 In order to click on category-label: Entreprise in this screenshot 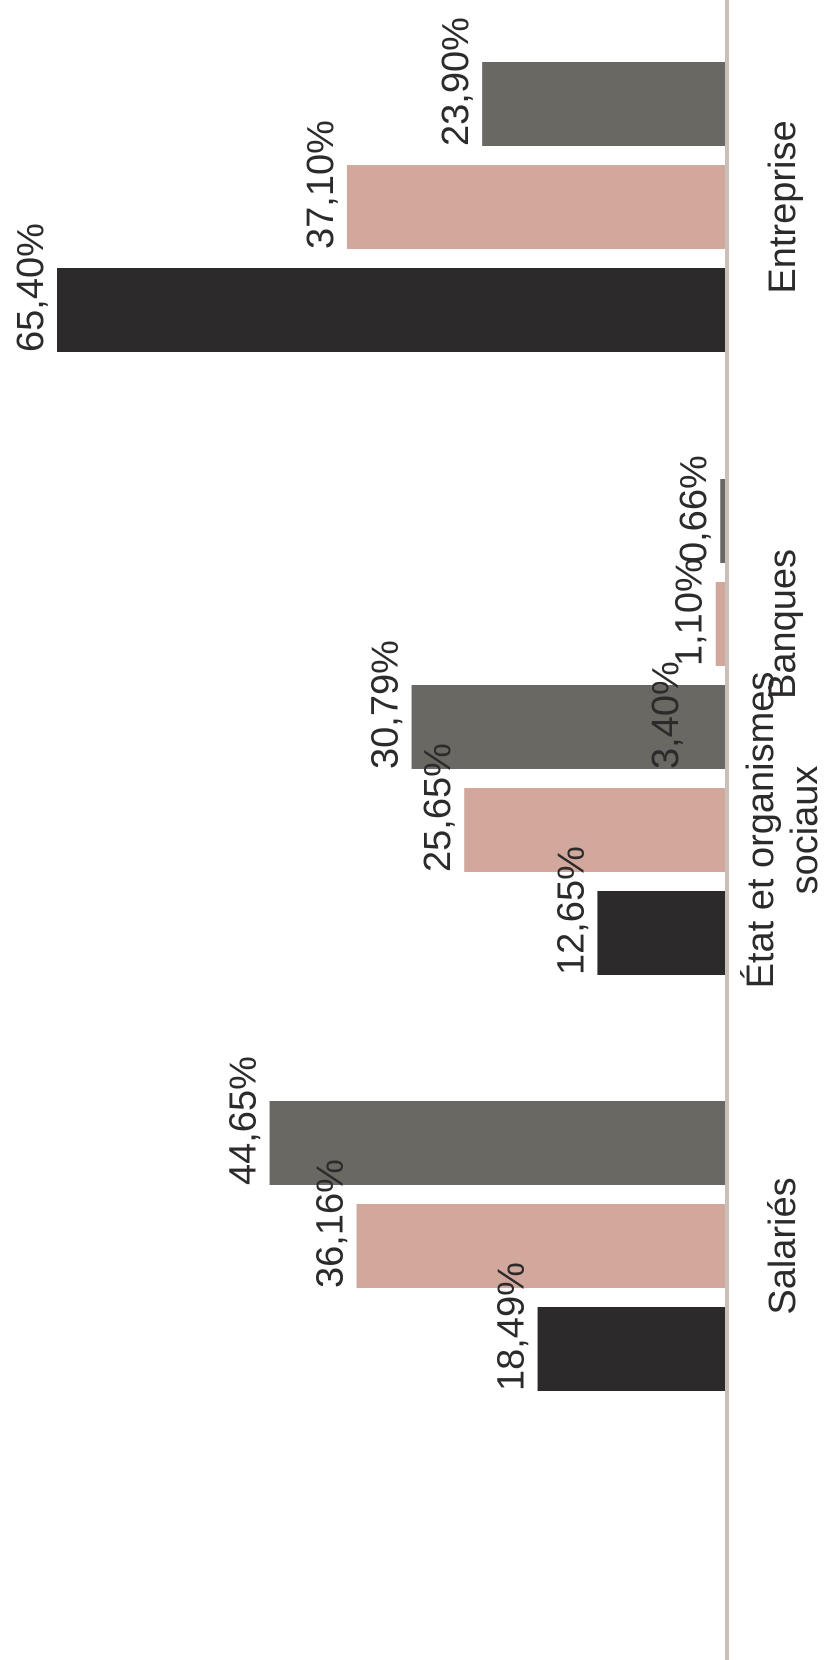, I will do `click(783, 206)`.